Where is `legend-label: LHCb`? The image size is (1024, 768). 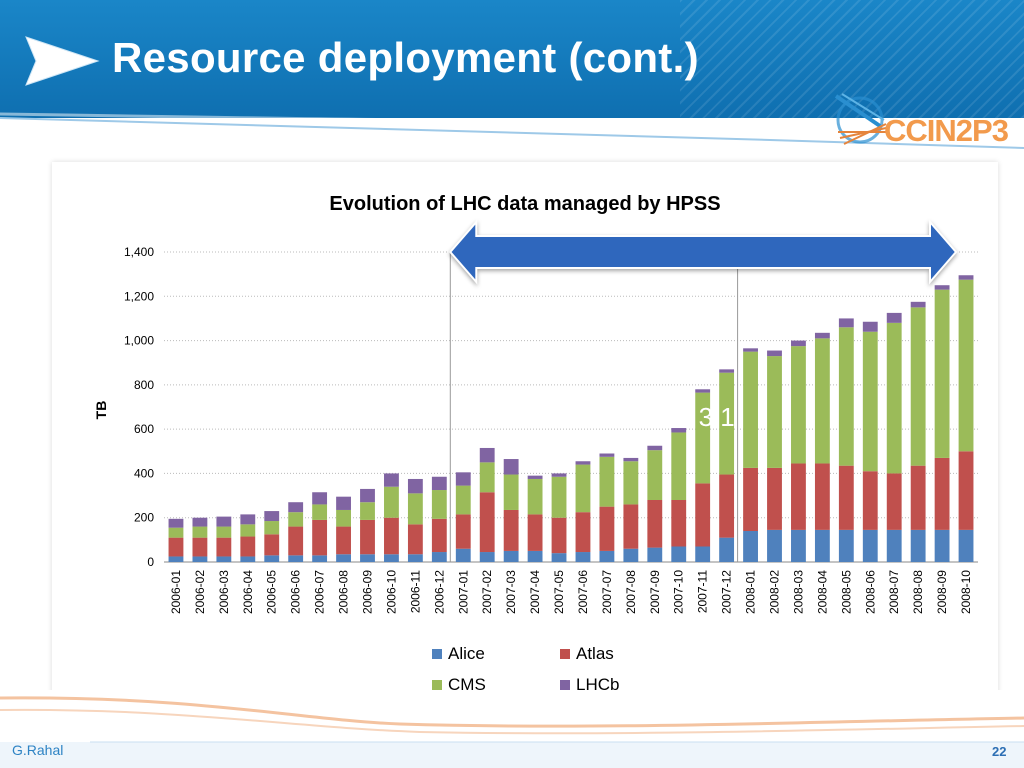 legend-label: LHCb is located at coordinates (598, 684).